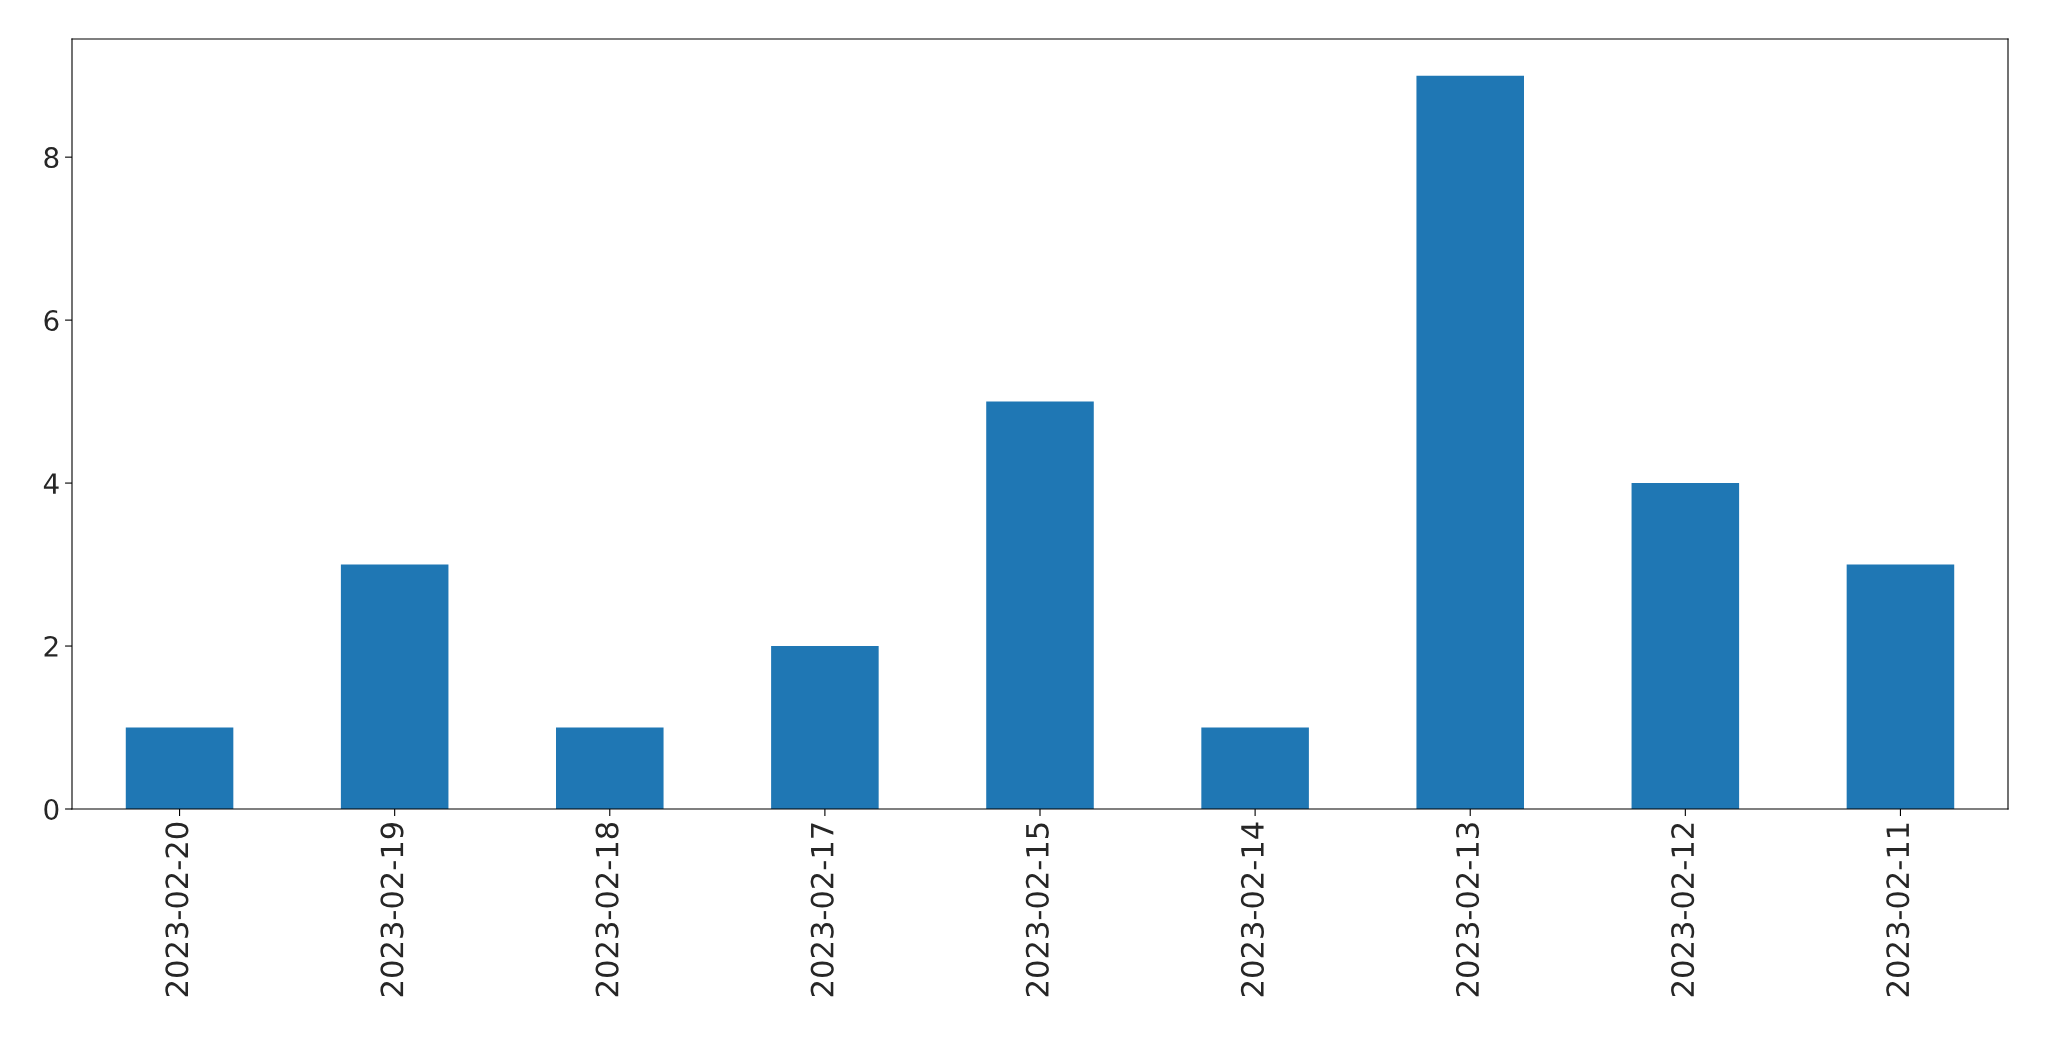 This screenshot has height=1061, width=2049. What do you see at coordinates (607, 909) in the screenshot?
I see `x-tick-label: 2023-02-18` at bounding box center [607, 909].